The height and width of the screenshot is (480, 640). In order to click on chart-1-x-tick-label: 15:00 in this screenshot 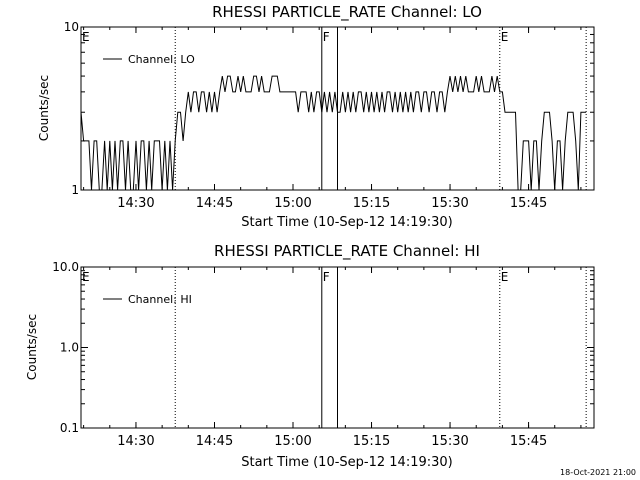, I will do `click(292, 203)`.